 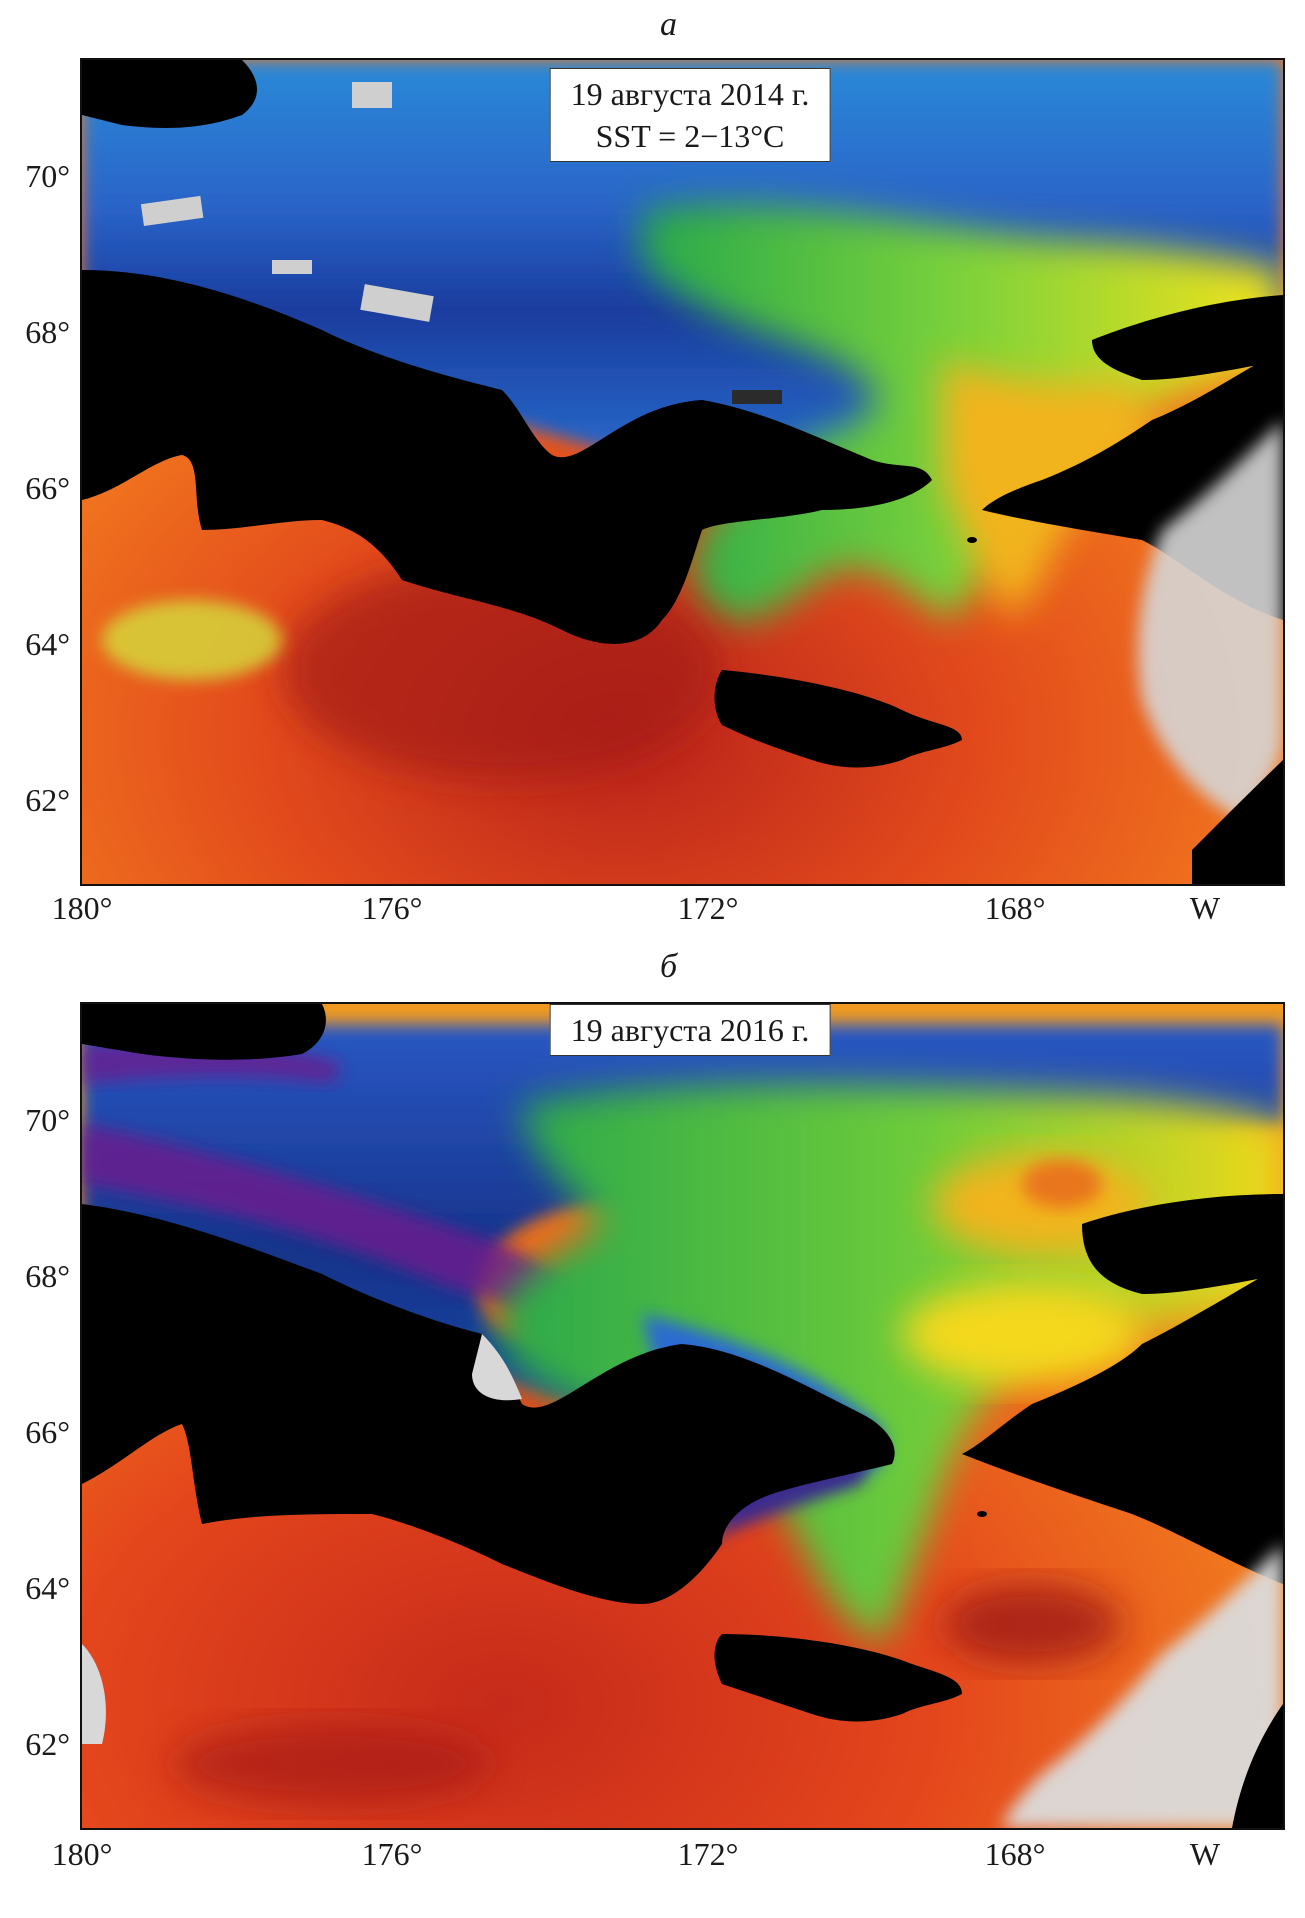 What do you see at coordinates (47, 488) in the screenshot?
I see `panel-a-lat-66: 66°` at bounding box center [47, 488].